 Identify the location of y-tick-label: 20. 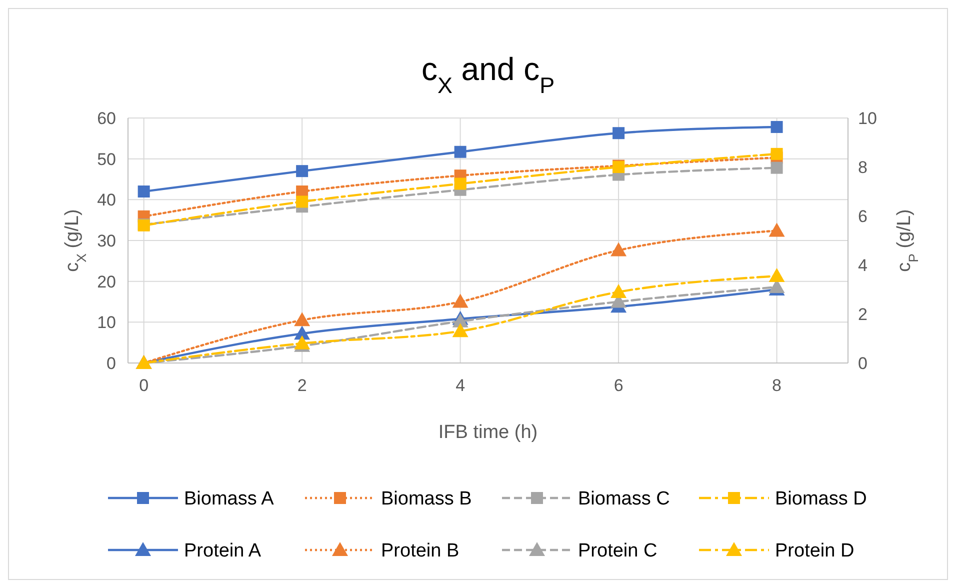
(106, 282).